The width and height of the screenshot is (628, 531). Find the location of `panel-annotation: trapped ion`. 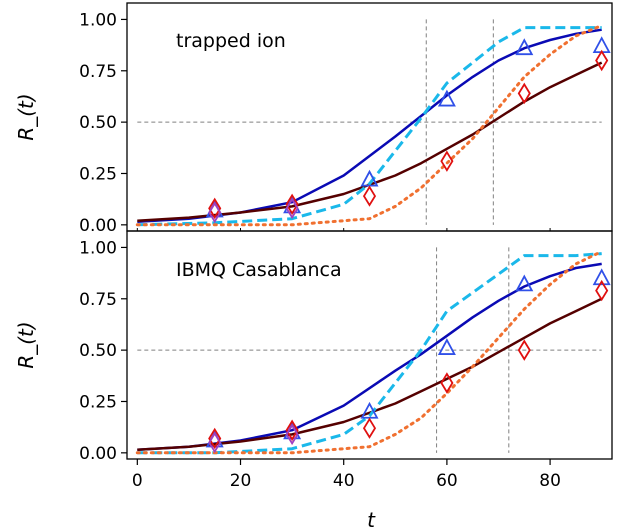

panel-annotation: trapped ion is located at coordinates (231, 41).